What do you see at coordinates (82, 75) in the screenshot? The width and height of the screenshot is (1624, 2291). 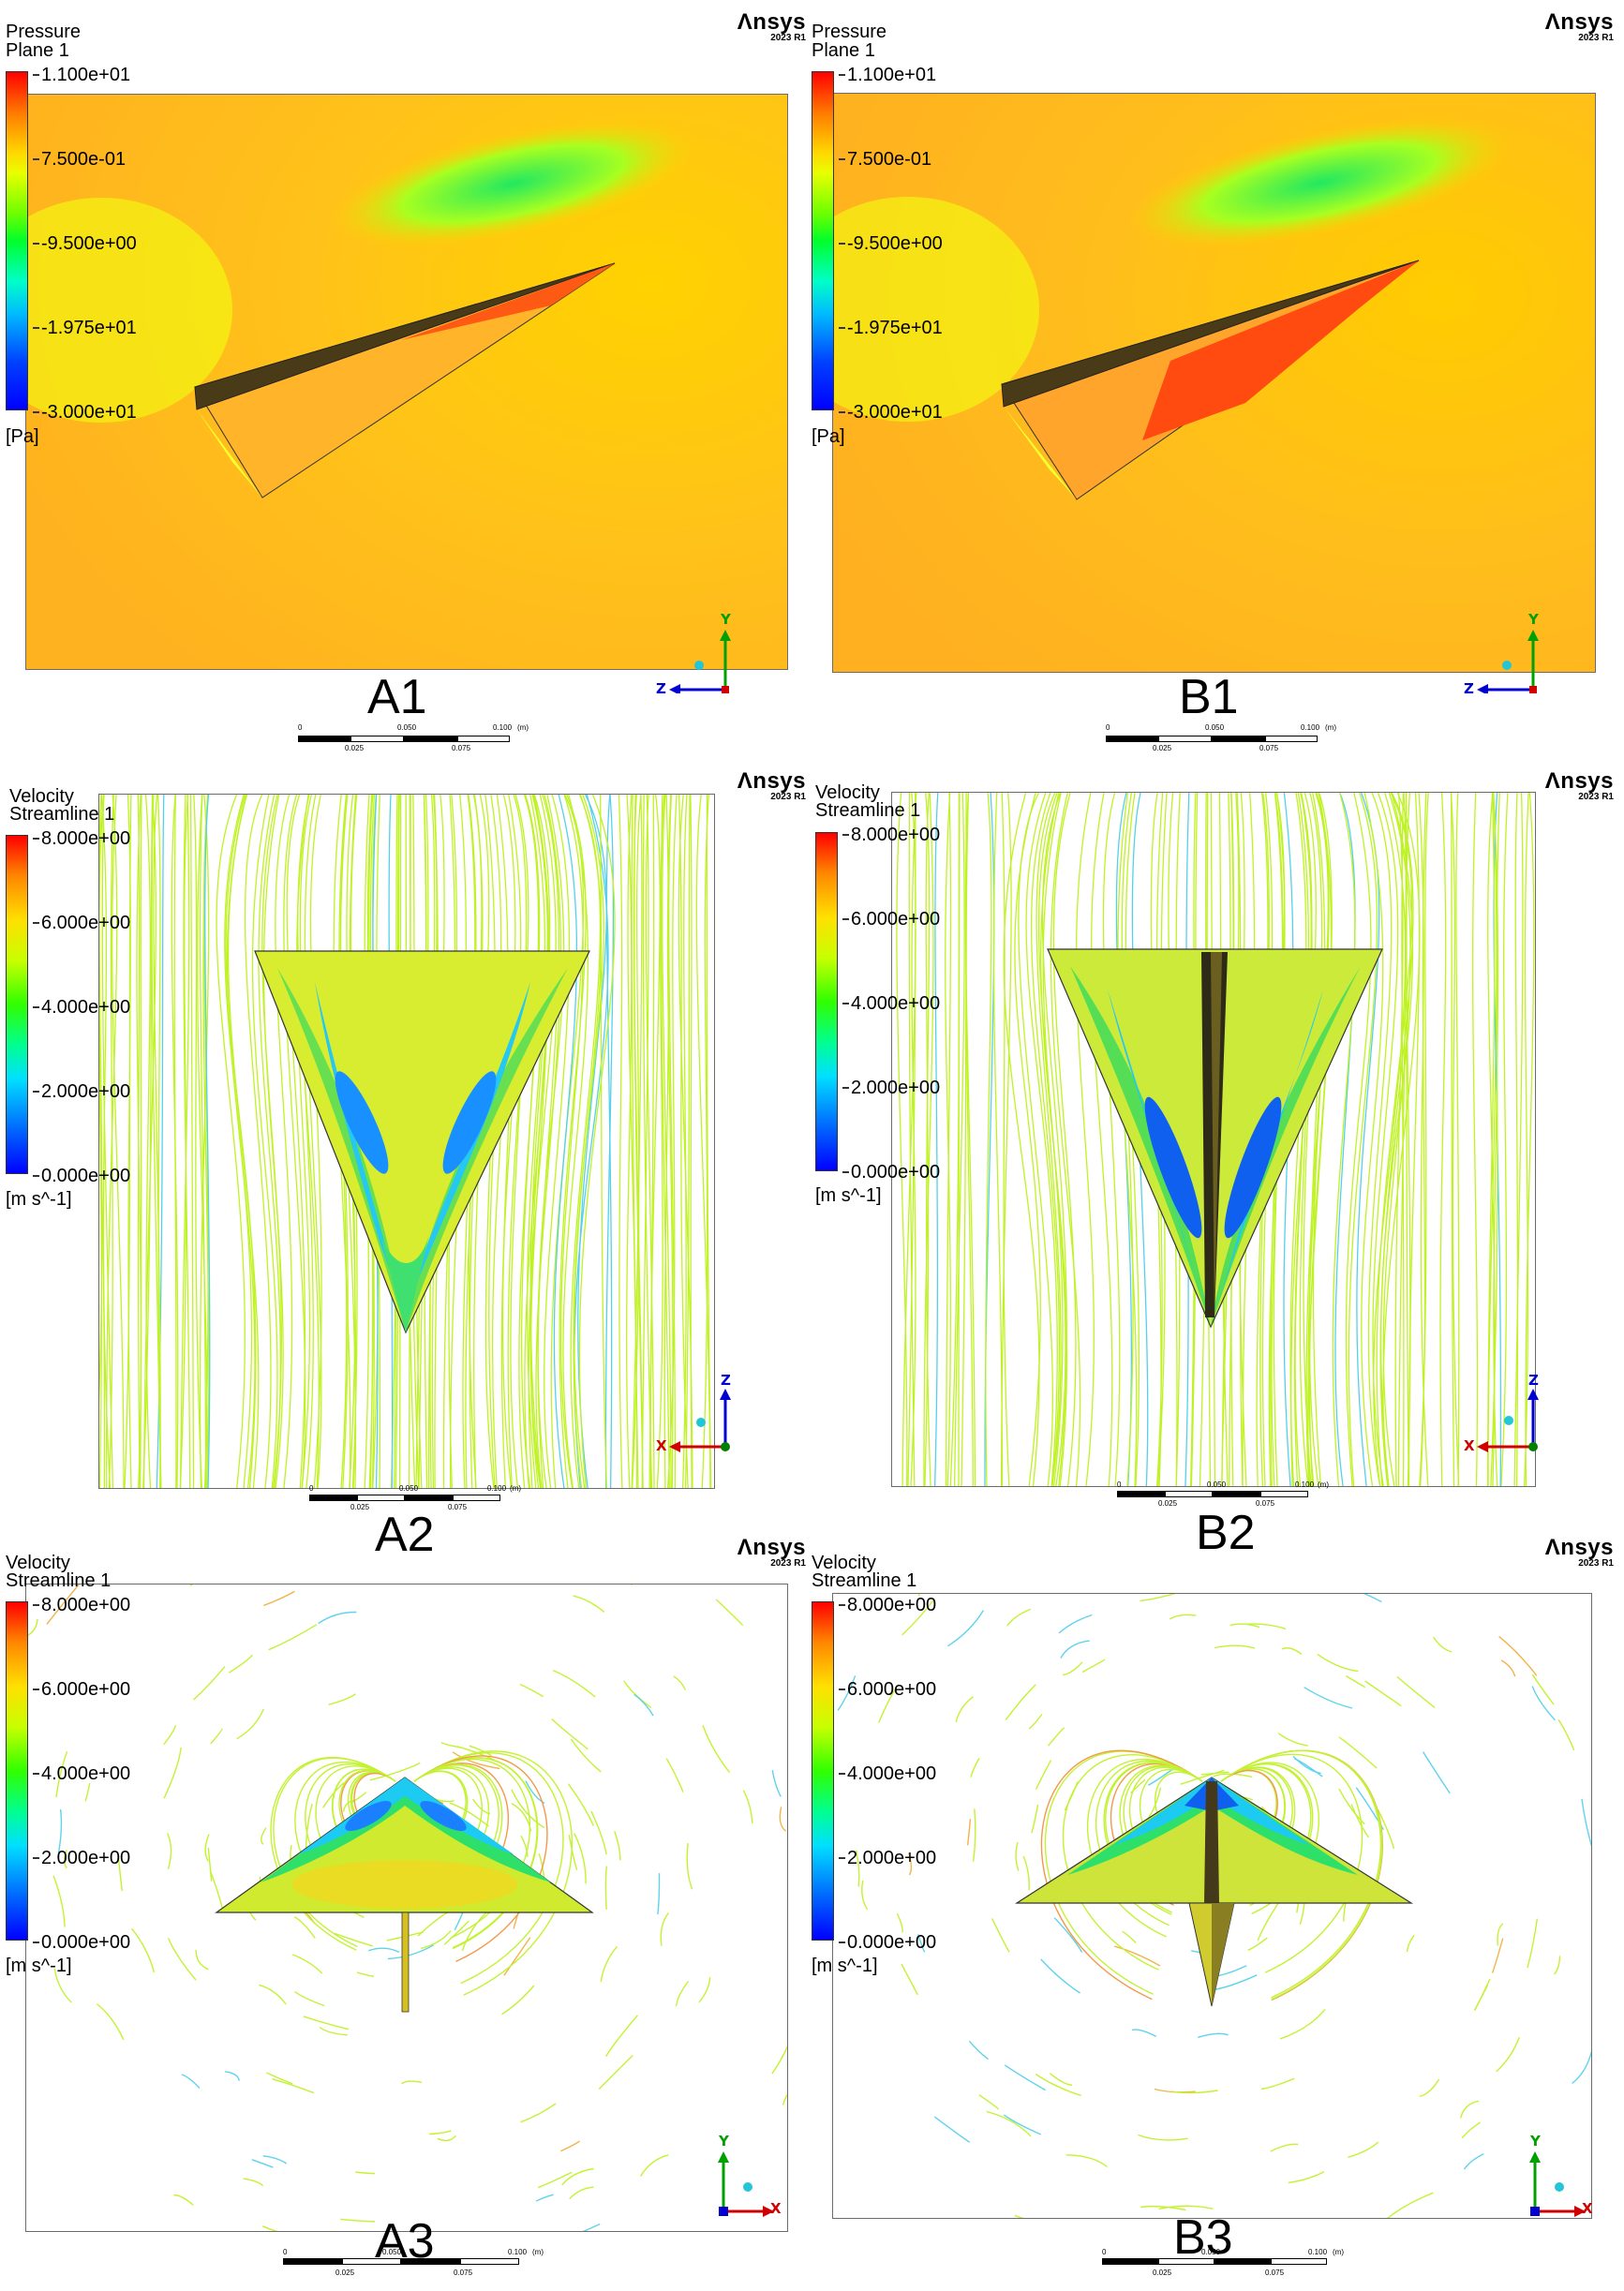 I see `legend-tick: 1.100e+01` at bounding box center [82, 75].